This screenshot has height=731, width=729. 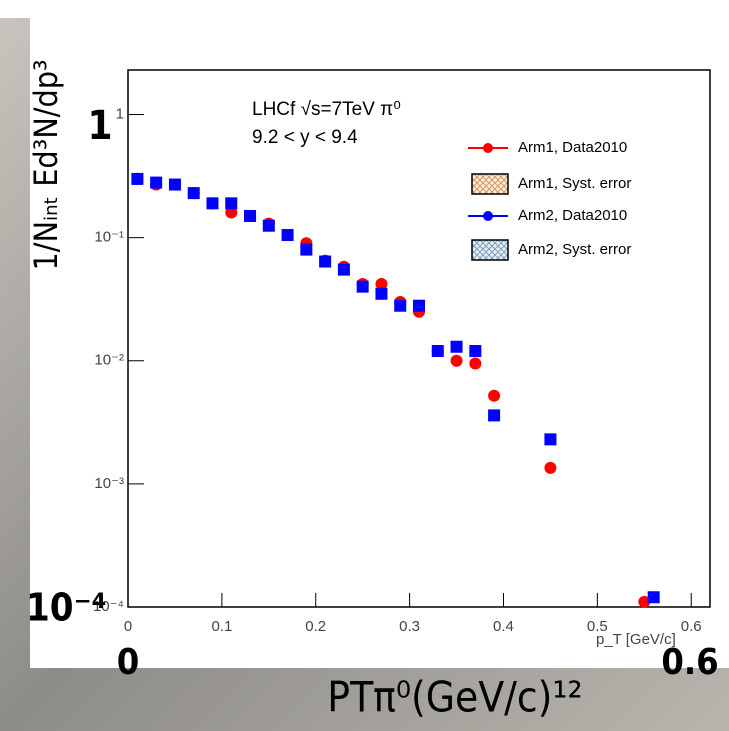 I want to click on annotation: LHCf √s=7TeV π⁰, so click(x=326, y=109).